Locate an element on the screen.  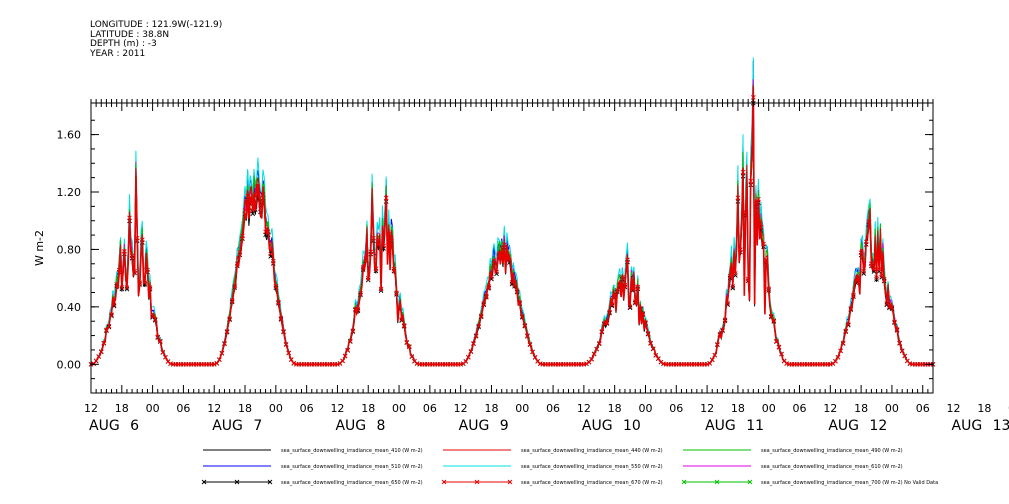
x-hour-label: 06 is located at coordinates (430, 408).